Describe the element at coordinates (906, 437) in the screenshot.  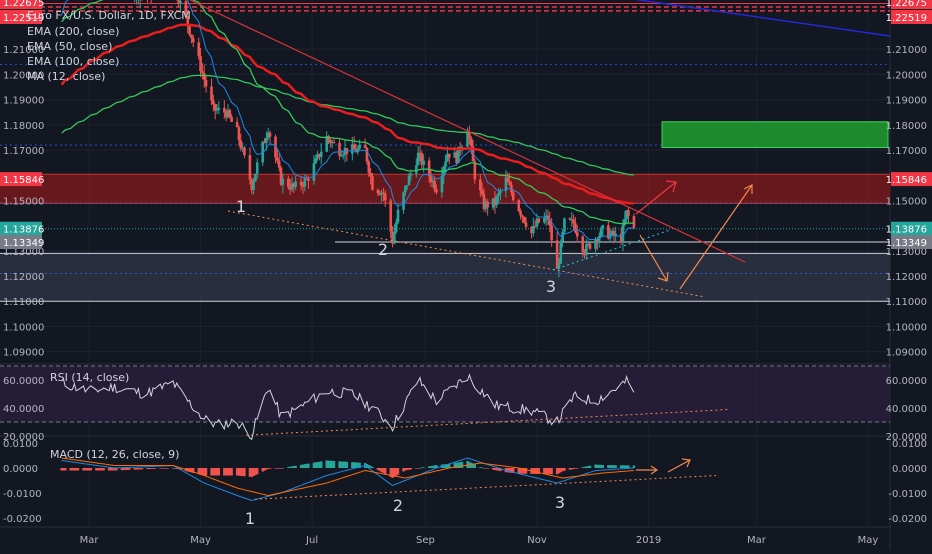
I see `rsi-tick-label: 20.0000` at that location.